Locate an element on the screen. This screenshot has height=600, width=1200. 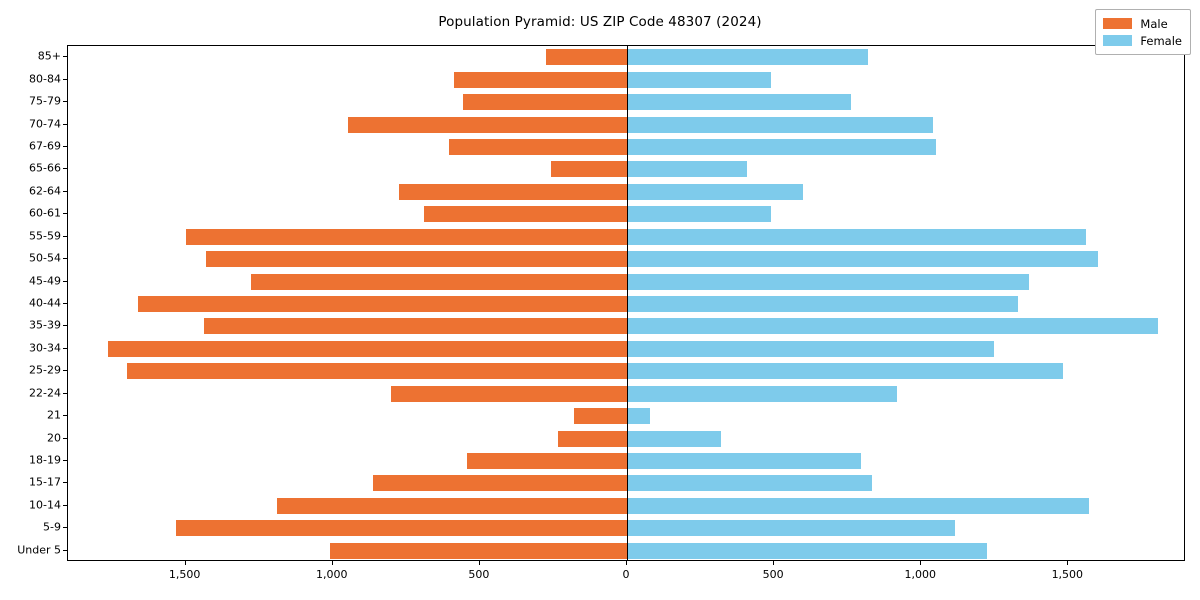
x-axis-tick-label: 1,500 is located at coordinates (184, 574).